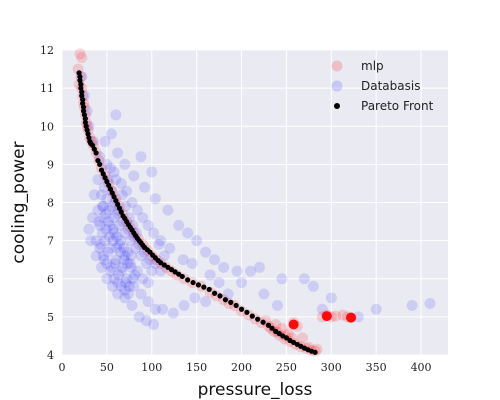  What do you see at coordinates (50, 279) in the screenshot?
I see `y-tick-label: 6` at bounding box center [50, 279].